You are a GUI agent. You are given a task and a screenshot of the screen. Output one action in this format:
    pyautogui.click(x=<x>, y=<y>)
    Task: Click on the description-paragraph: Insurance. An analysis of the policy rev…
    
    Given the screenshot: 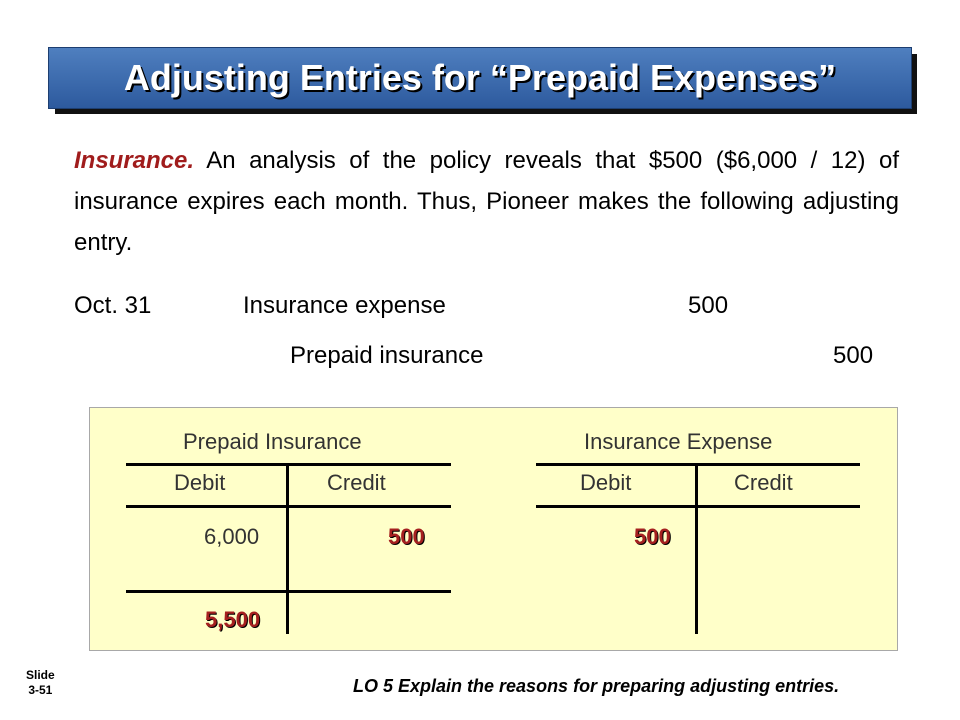 What is the action you would take?
    pyautogui.click(x=486, y=201)
    